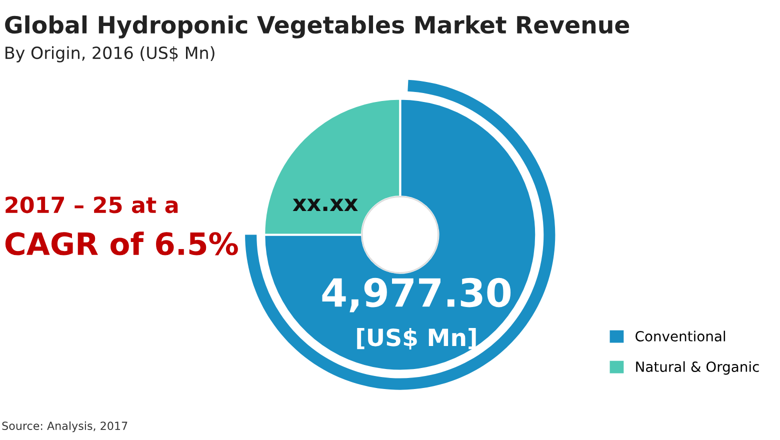 The width and height of the screenshot is (780, 440). I want to click on chart-title: Global Hydroponic Vegetables Market Revenue, so click(317, 26).